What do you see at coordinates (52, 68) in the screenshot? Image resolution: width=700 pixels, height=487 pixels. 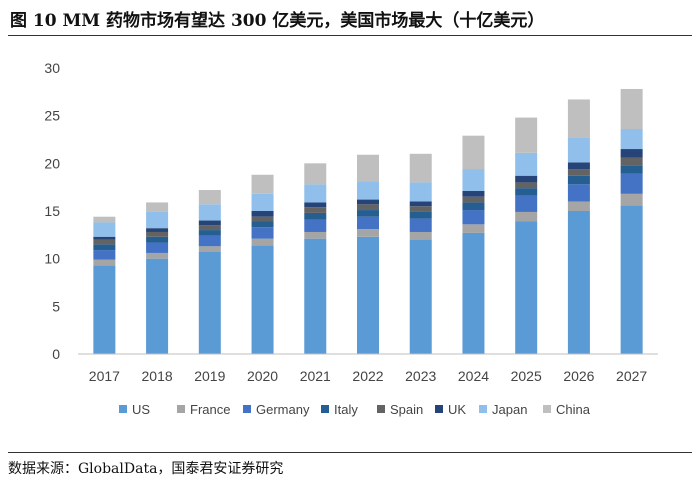 I see `y-tick-label: 30` at bounding box center [52, 68].